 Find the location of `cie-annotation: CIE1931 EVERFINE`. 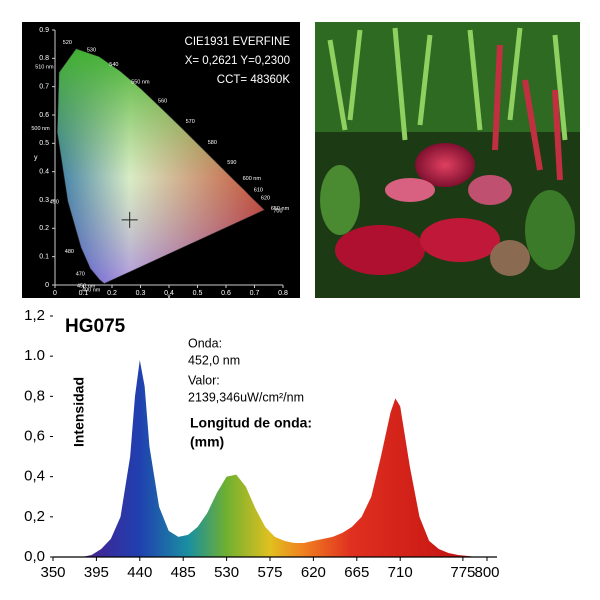

cie-annotation: CIE1931 EVERFINE is located at coordinates (238, 42).